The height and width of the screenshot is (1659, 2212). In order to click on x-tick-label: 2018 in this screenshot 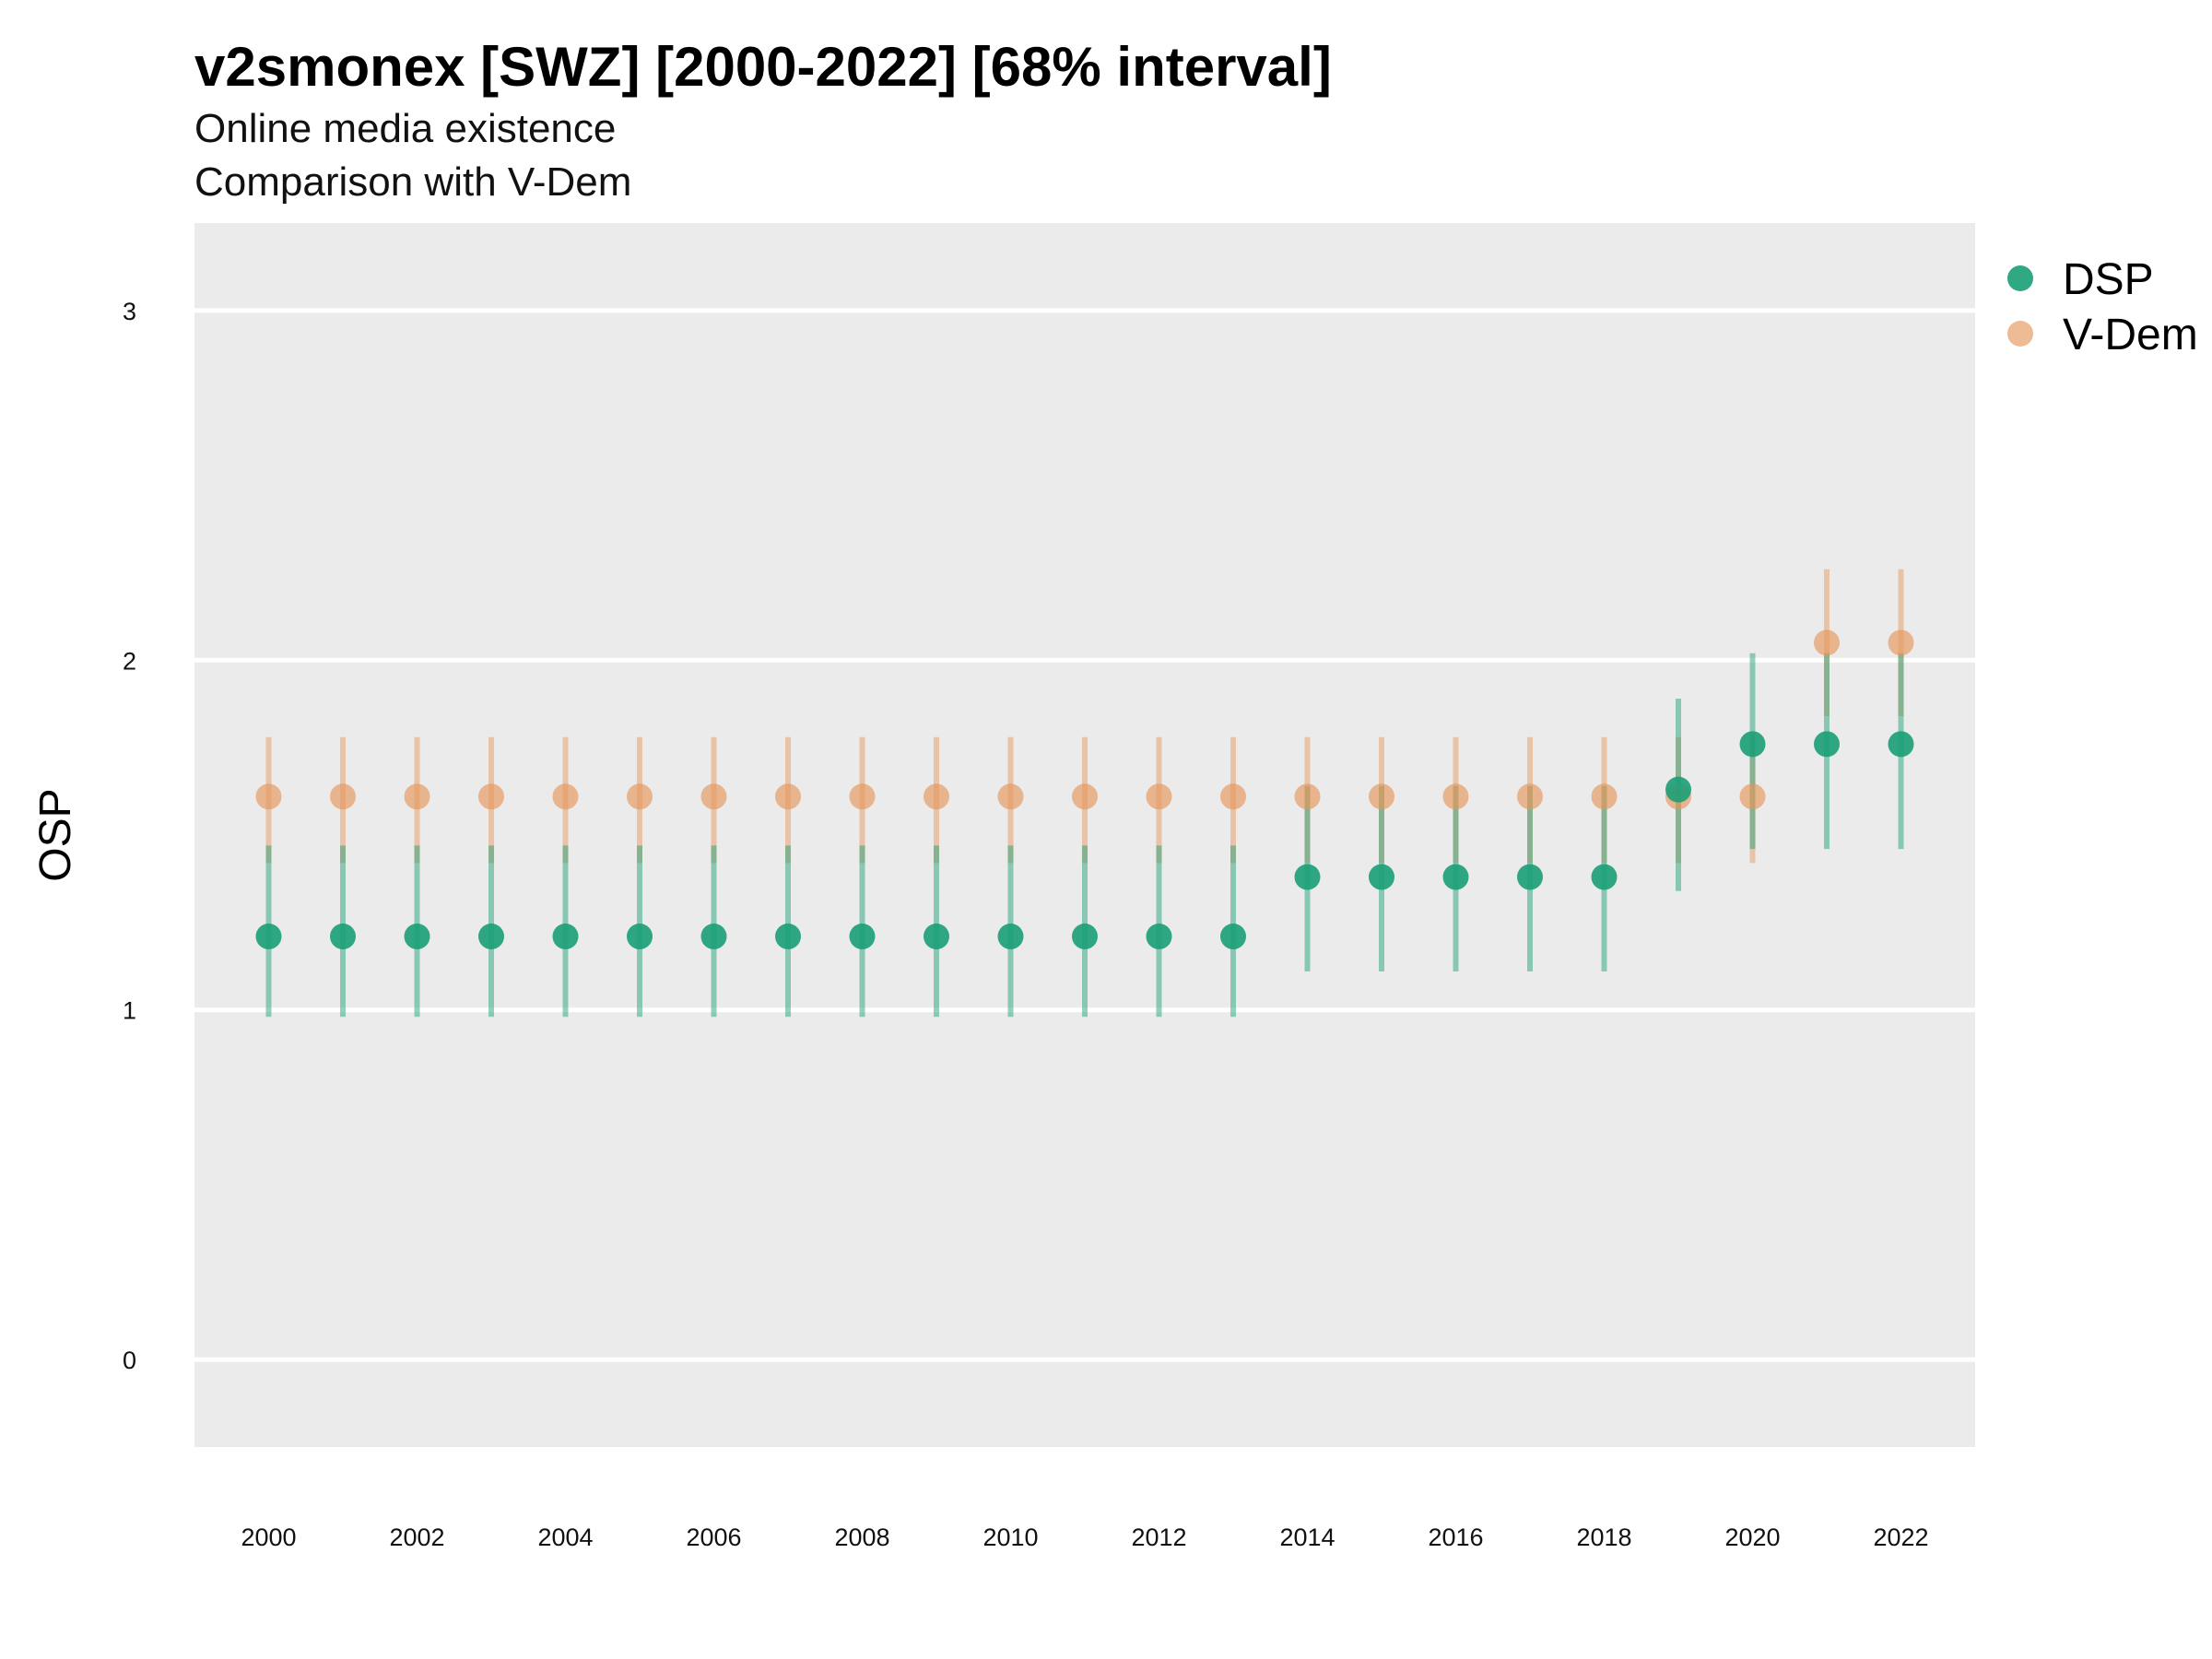, I will do `click(1603, 1537)`.